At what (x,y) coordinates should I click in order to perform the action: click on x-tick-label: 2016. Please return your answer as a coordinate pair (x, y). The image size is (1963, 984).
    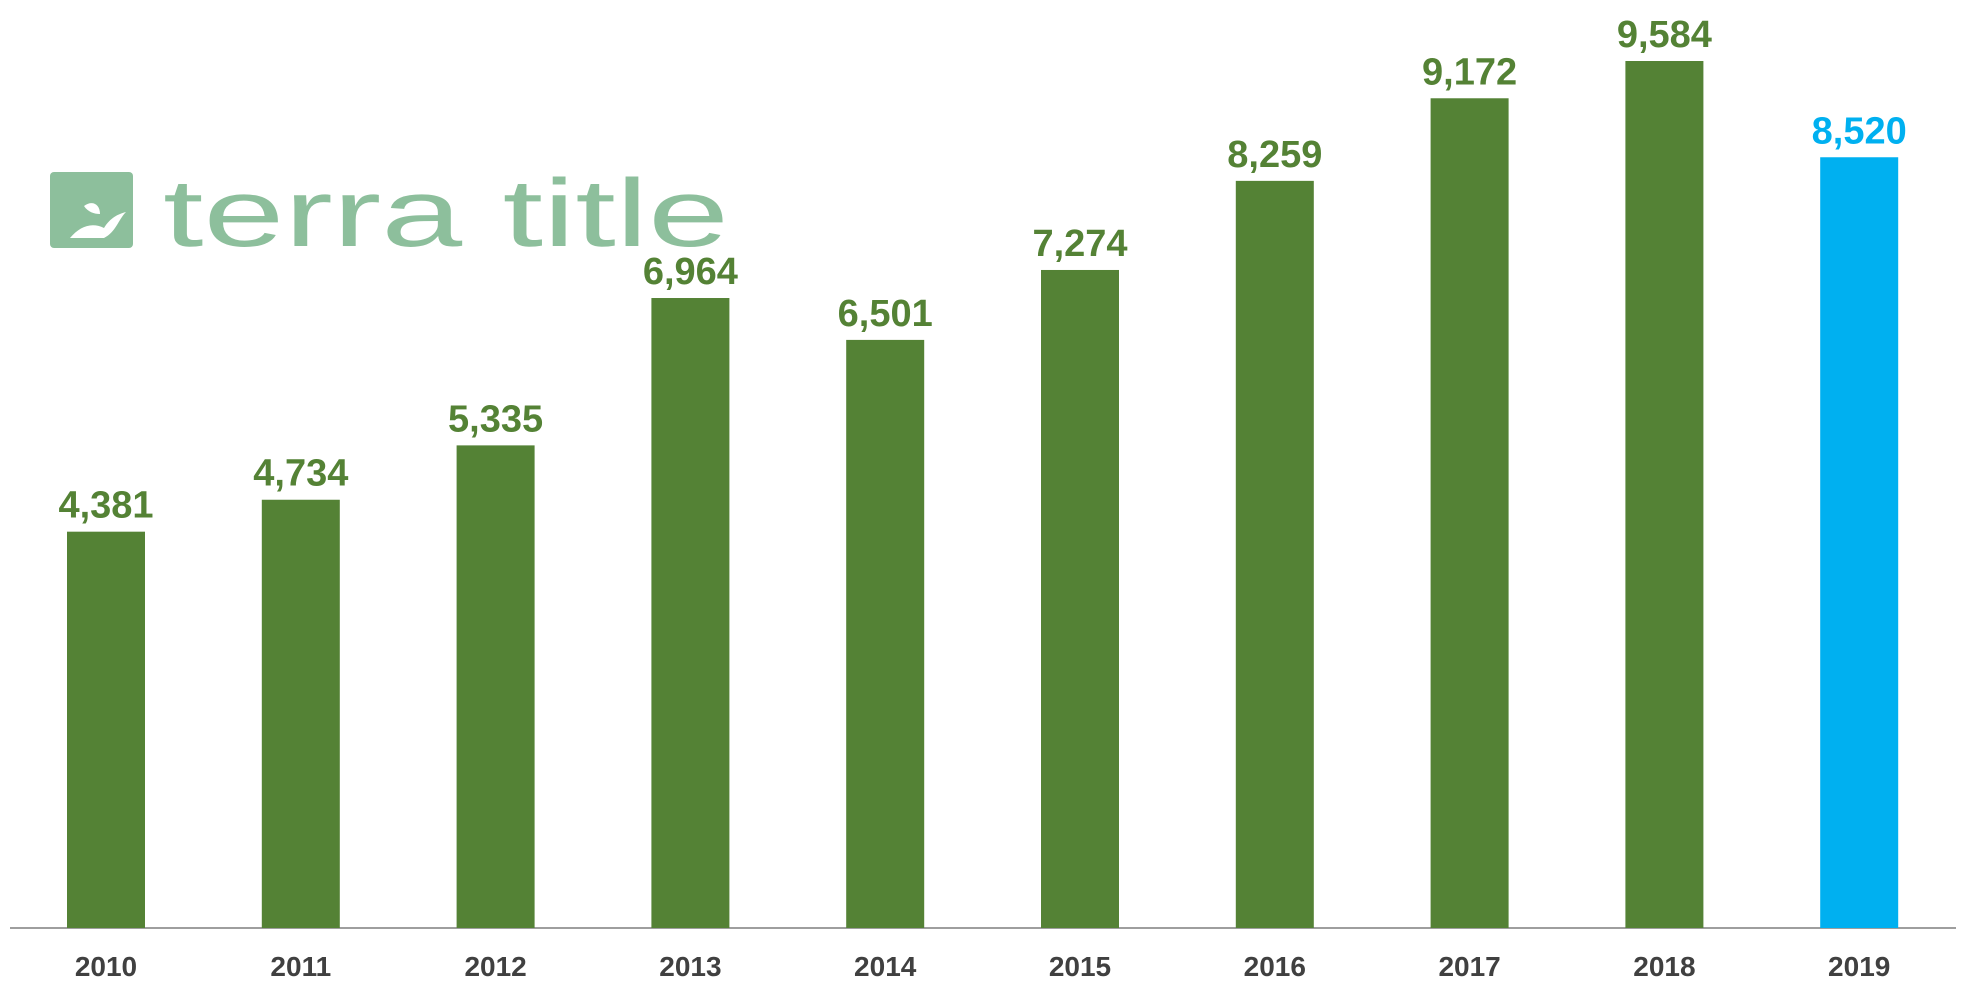
    Looking at the image, I should click on (1275, 966).